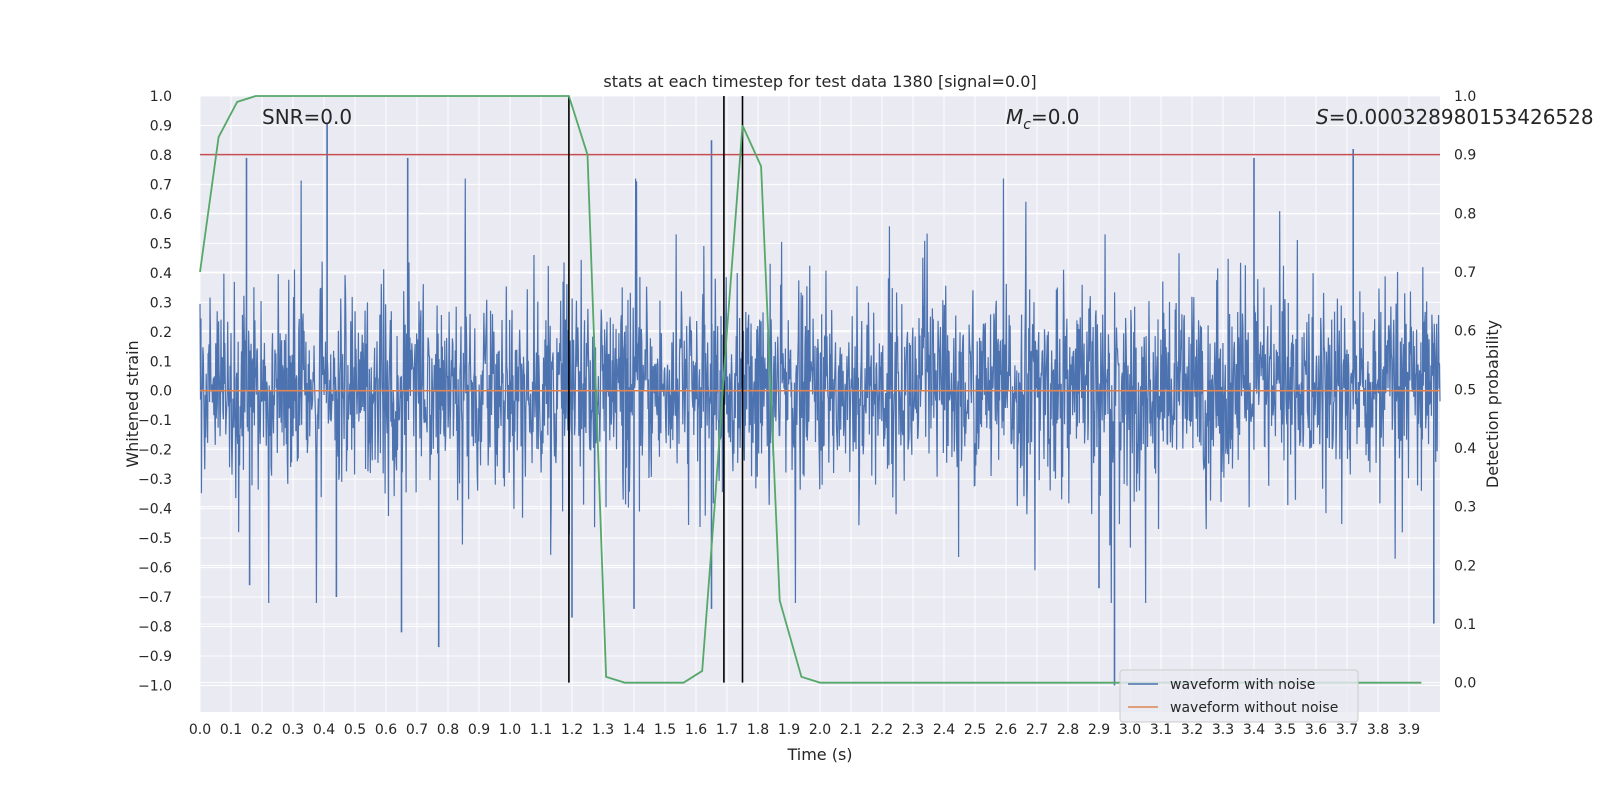  Describe the element at coordinates (1465, 566) in the screenshot. I see `y2-tick-label: 0.2` at that location.